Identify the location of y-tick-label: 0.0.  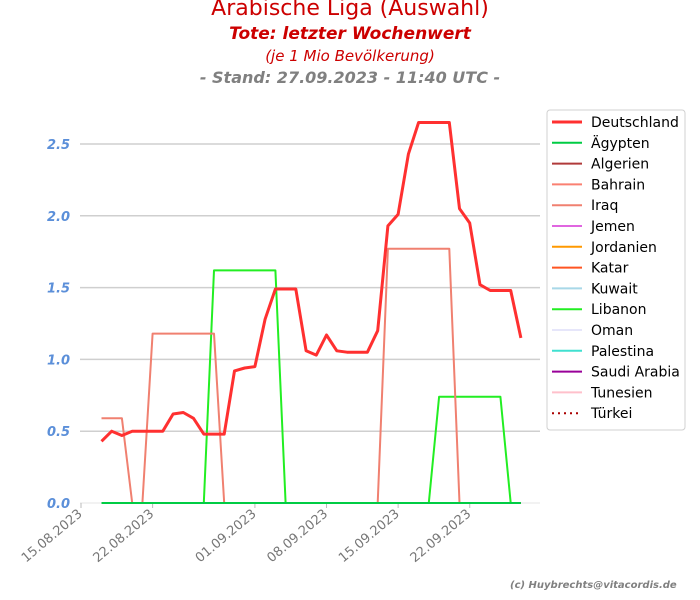
(58, 504).